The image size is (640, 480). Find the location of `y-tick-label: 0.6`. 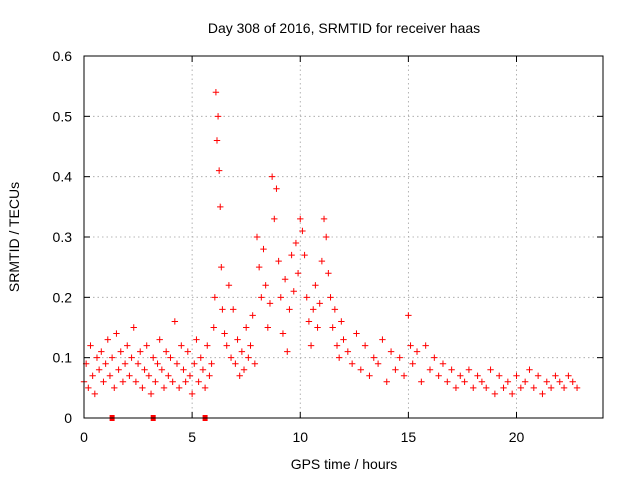

y-tick-label: 0.6 is located at coordinates (63, 56).